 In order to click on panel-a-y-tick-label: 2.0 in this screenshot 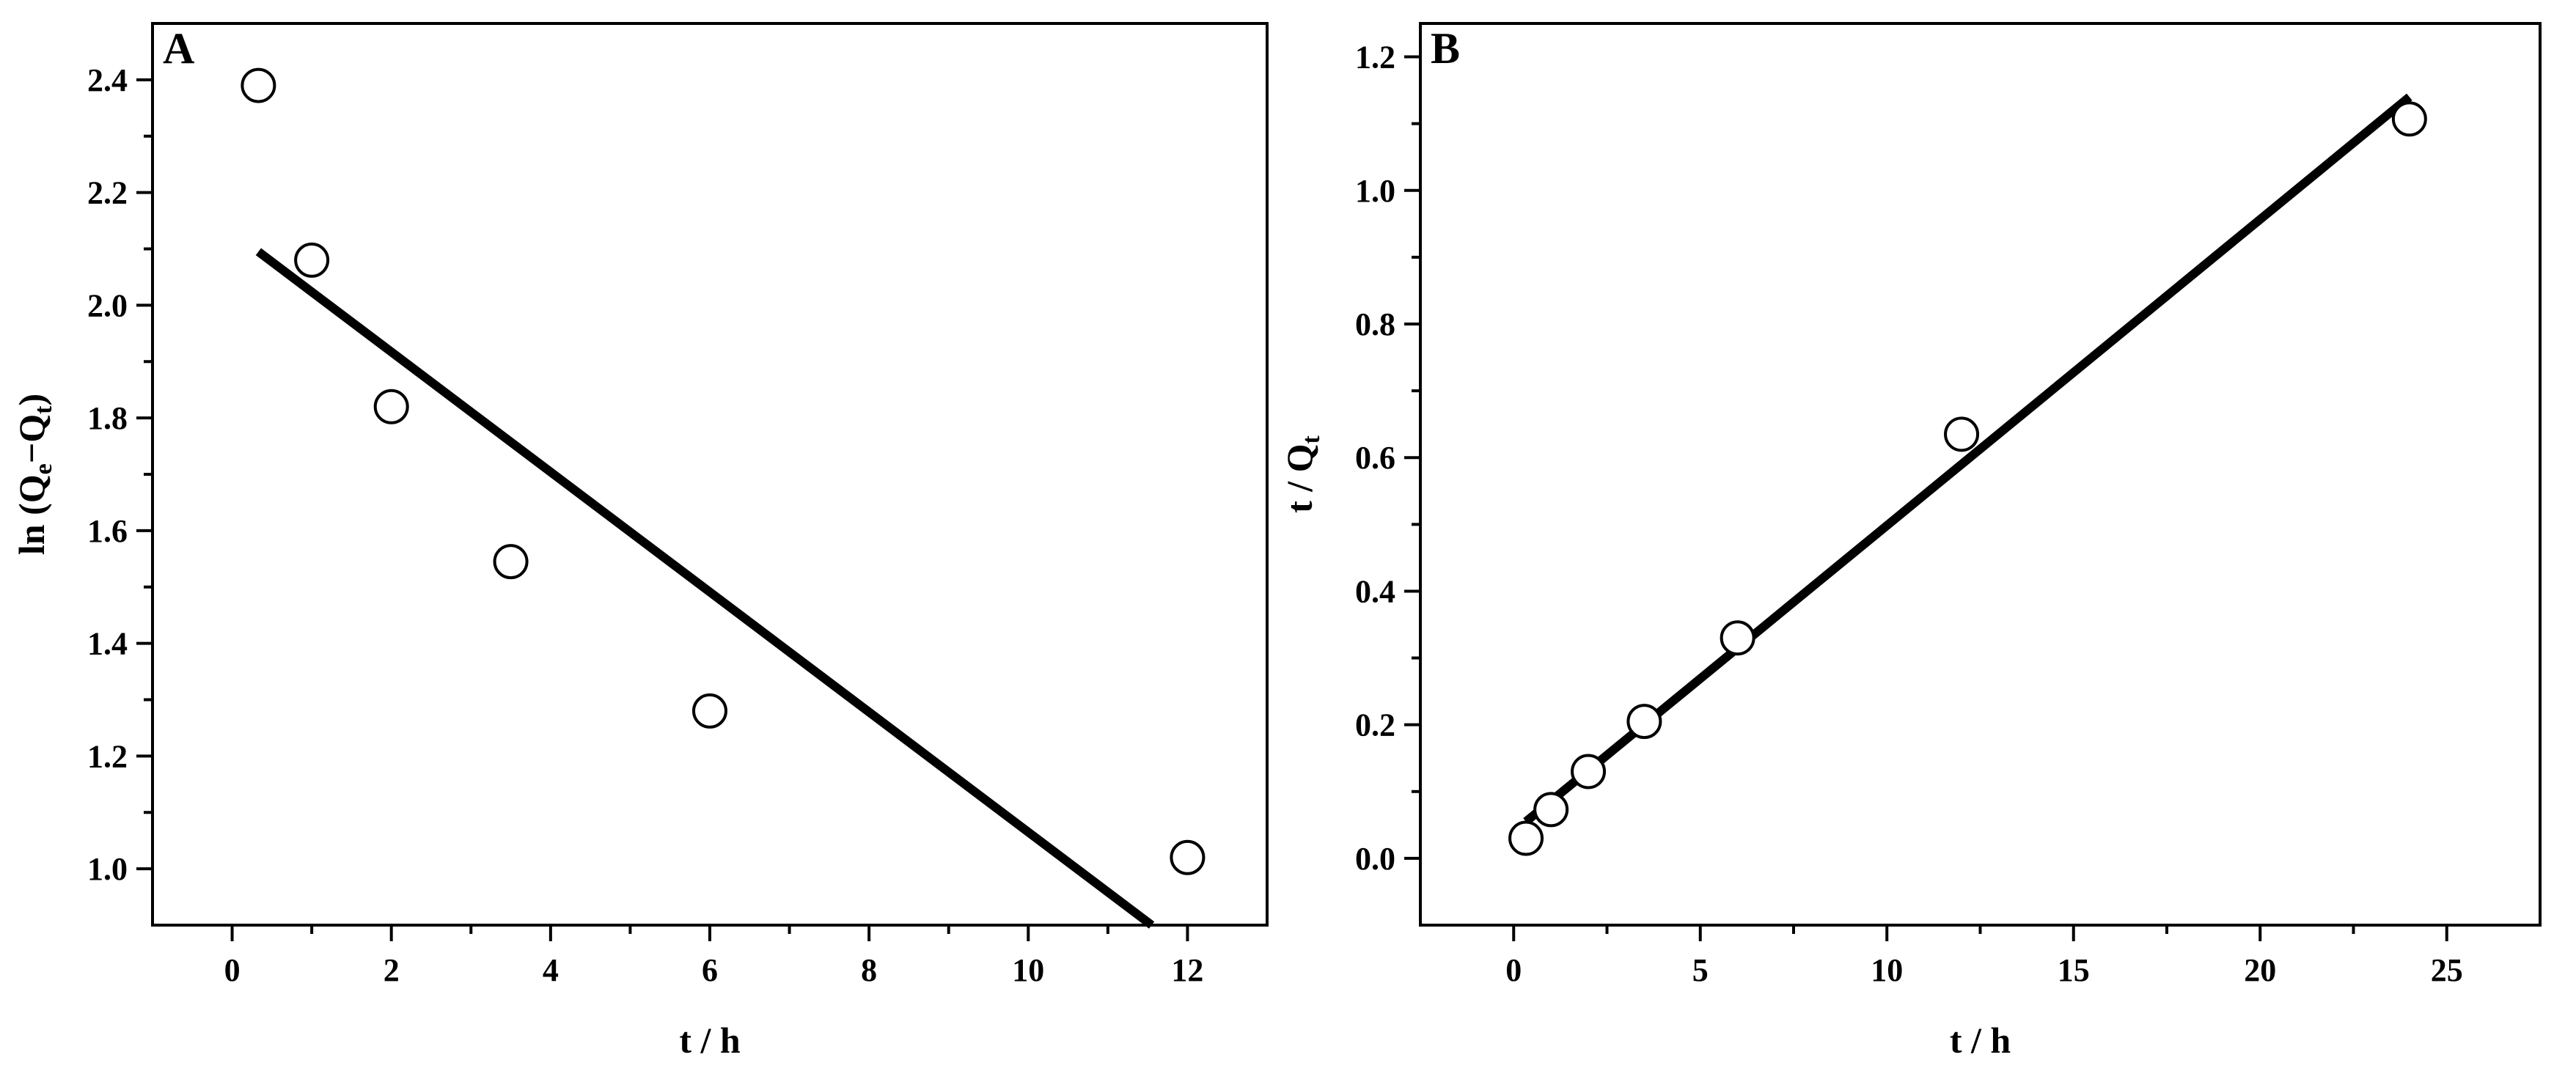, I will do `click(107, 305)`.